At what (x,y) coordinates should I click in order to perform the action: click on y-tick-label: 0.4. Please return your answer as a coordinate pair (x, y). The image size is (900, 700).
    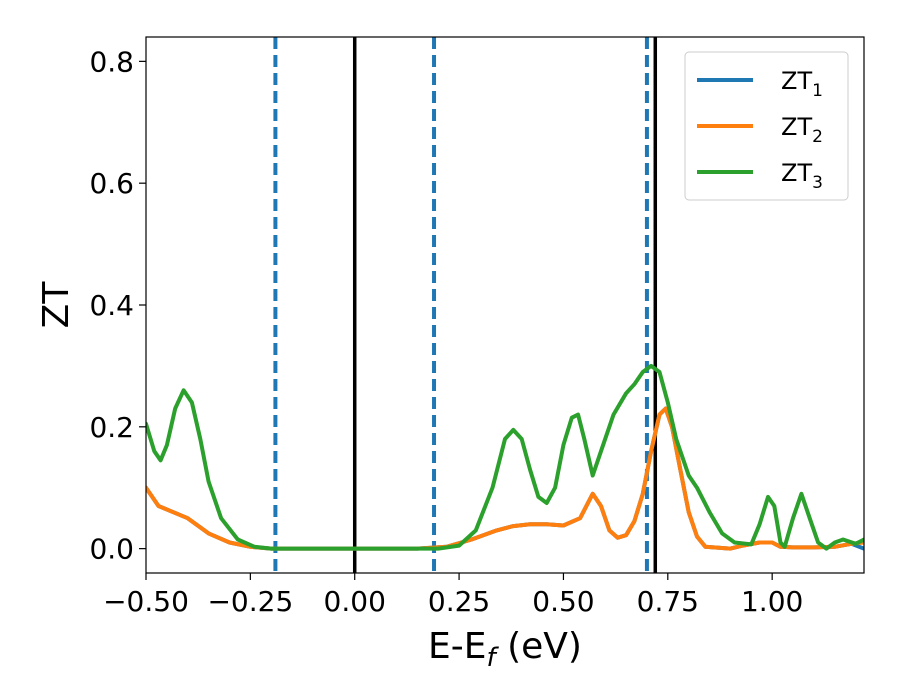
    Looking at the image, I should click on (111, 305).